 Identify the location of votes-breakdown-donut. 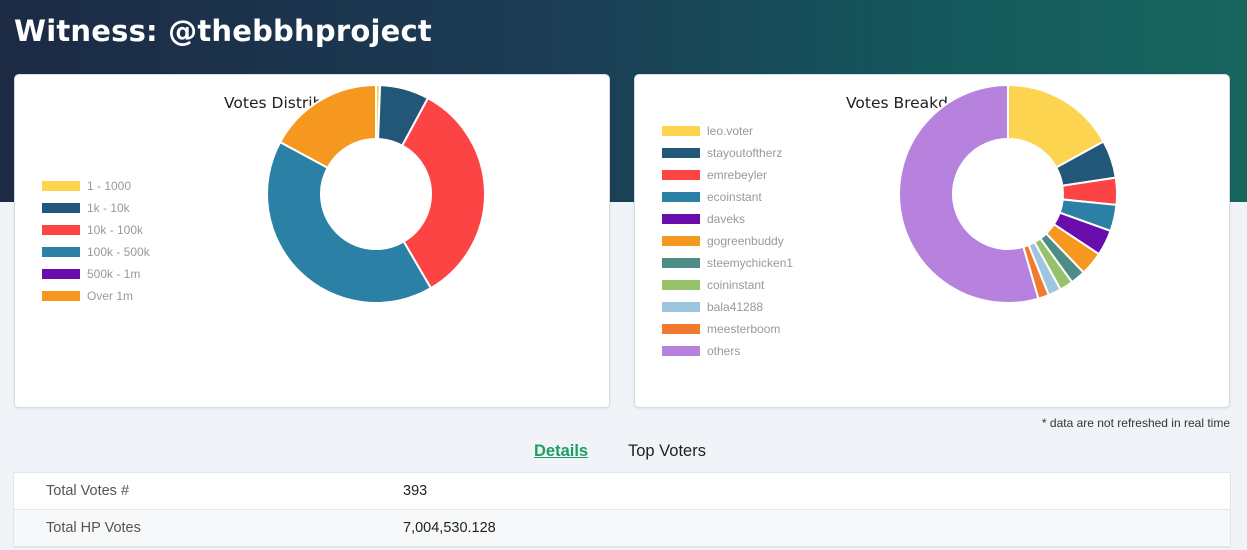
(1008, 193).